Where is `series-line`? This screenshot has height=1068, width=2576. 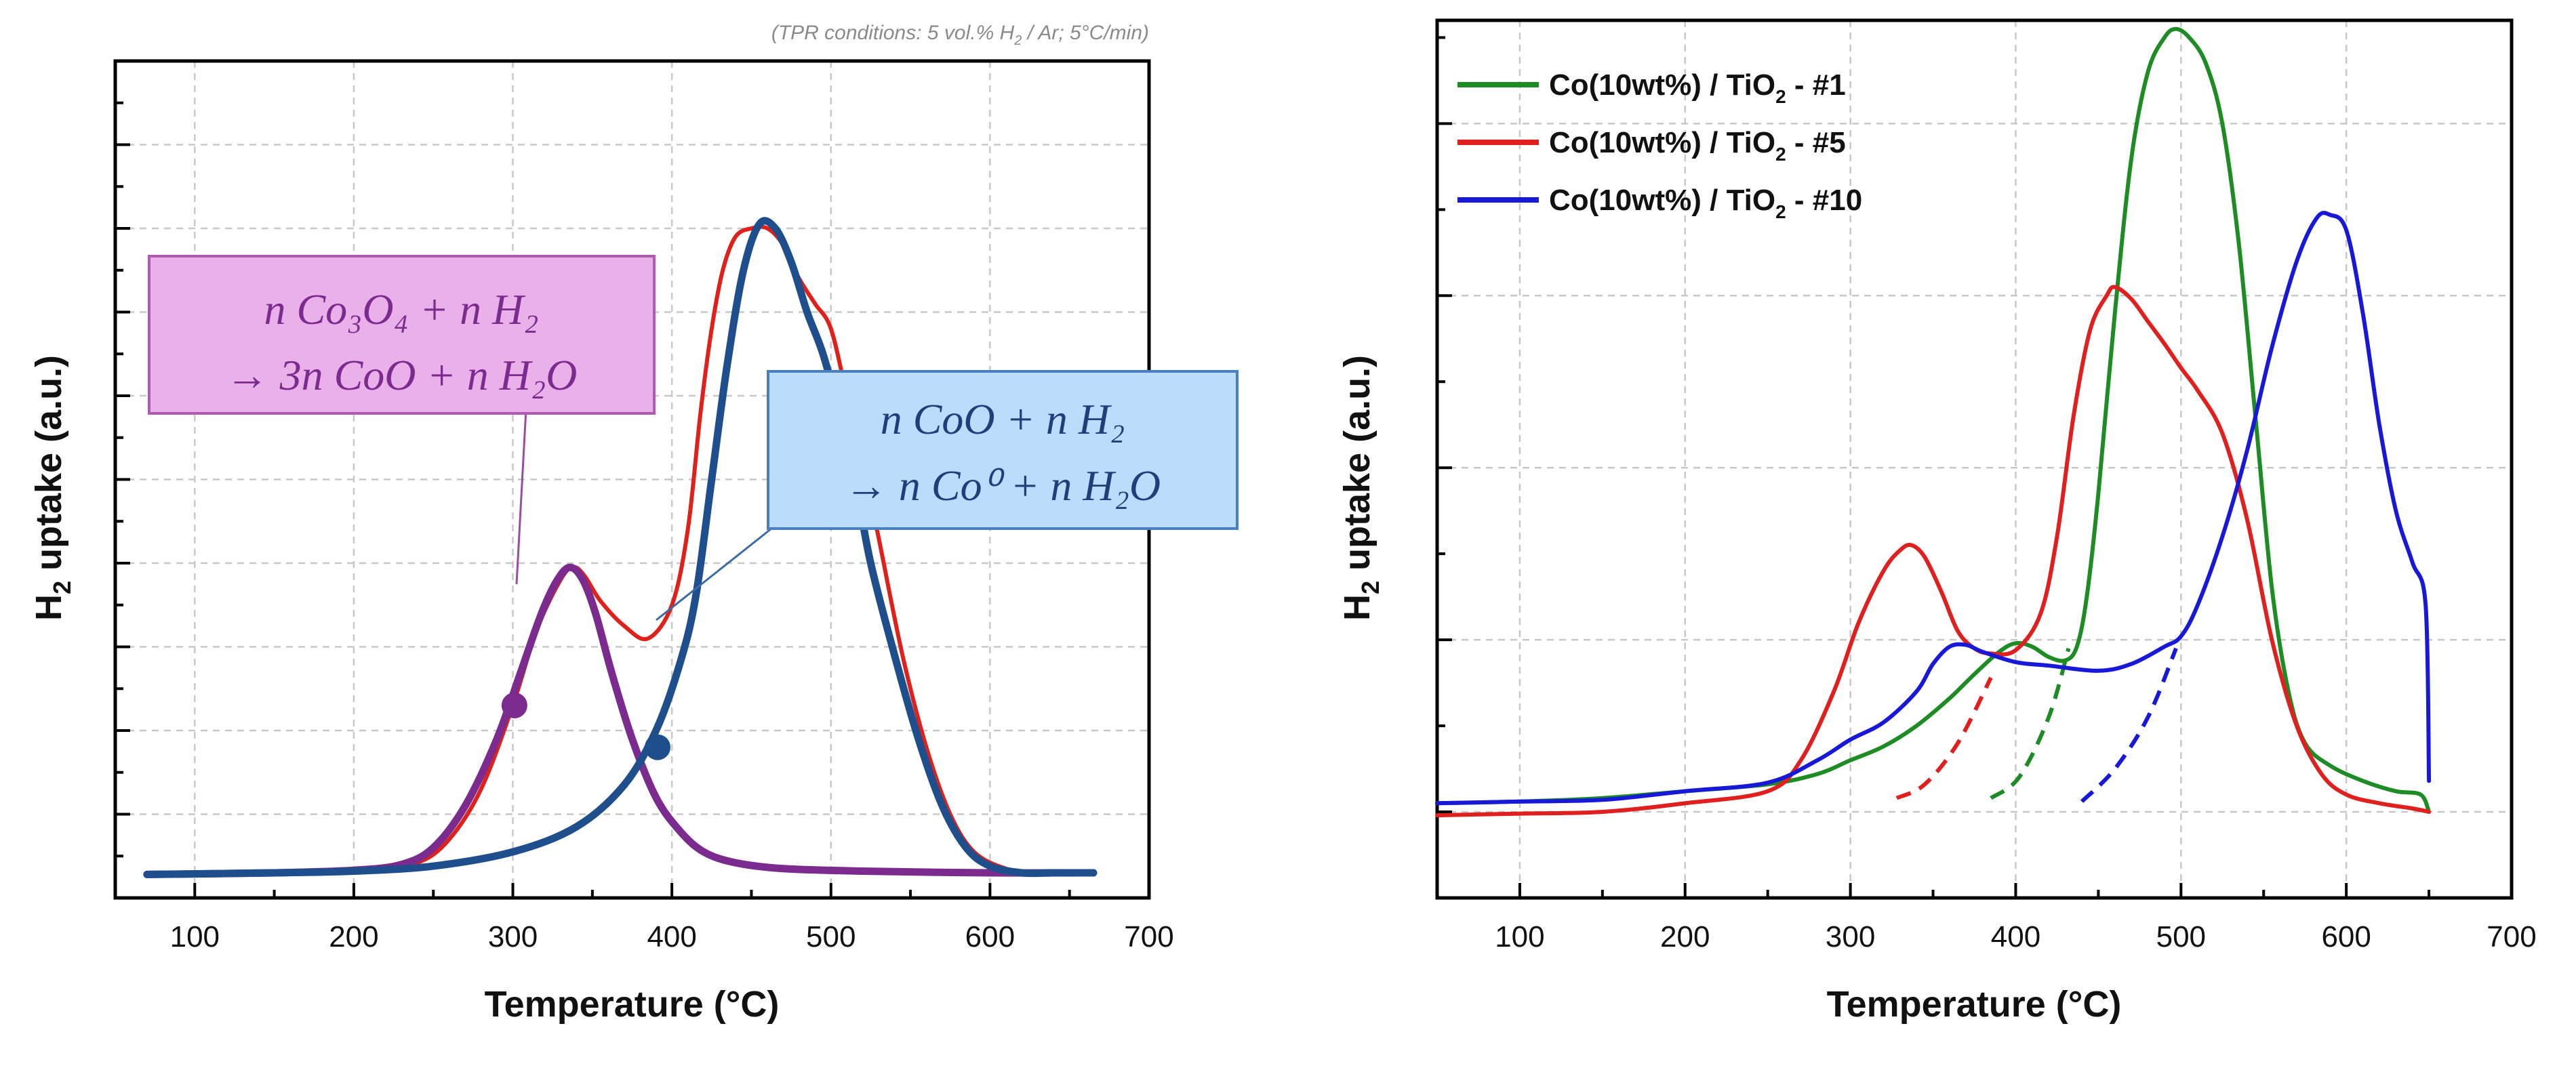
series-line is located at coordinates (620, 720).